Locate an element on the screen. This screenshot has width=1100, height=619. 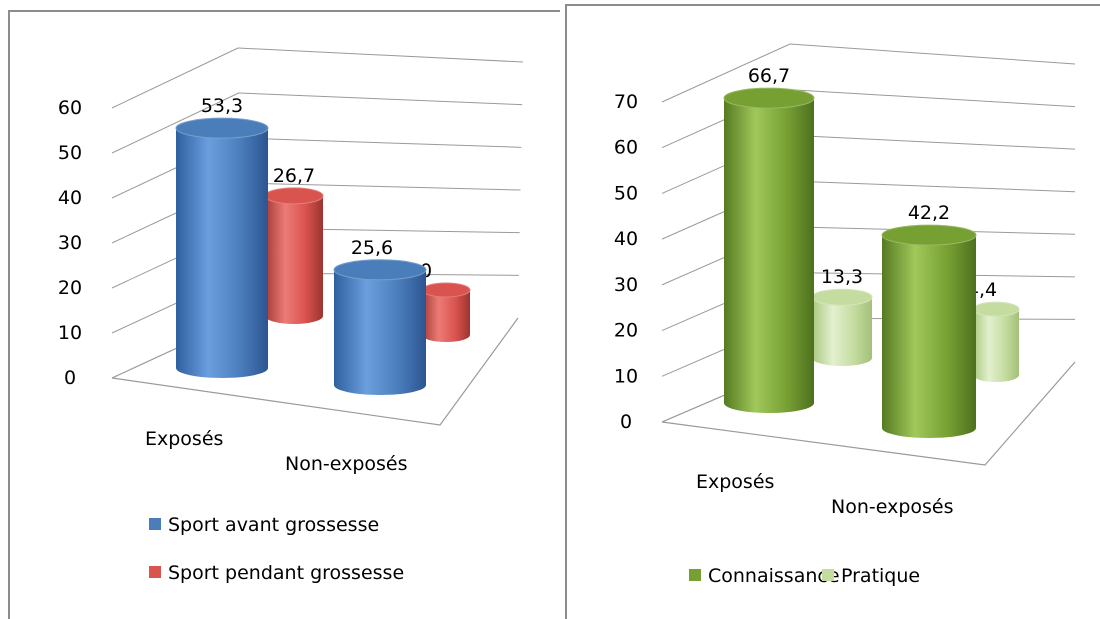
data-label: 25,6 is located at coordinates (372, 248).